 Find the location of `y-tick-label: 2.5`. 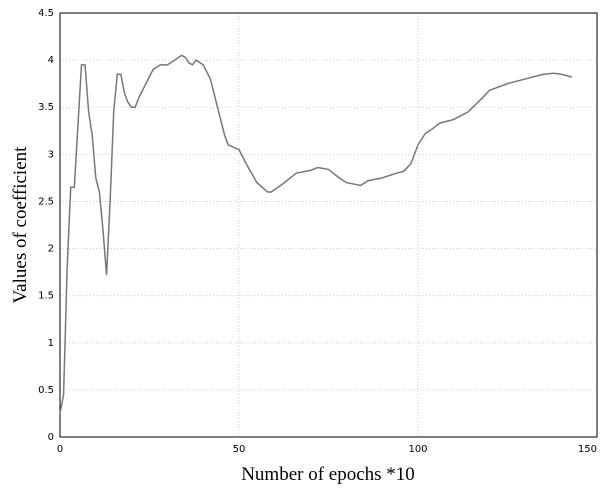

y-tick-label: 2.5 is located at coordinates (46, 201).